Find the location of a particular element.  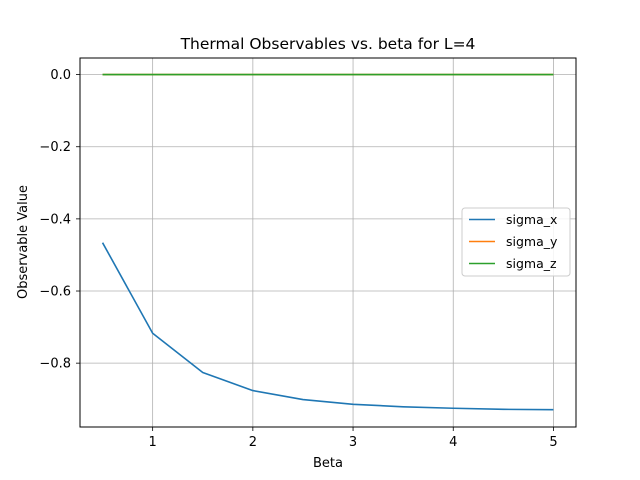

legend: sigma_x sigma_y sigma_z is located at coordinates (516, 242).